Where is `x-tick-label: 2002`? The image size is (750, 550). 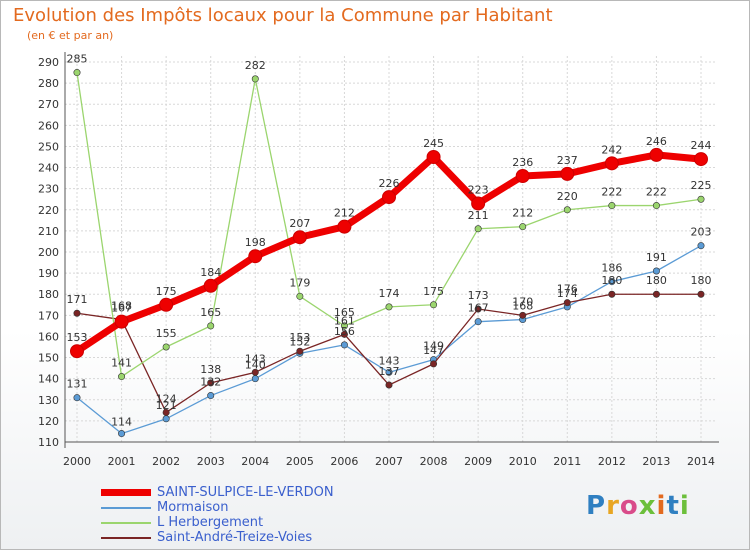 x-tick-label: 2002 is located at coordinates (166, 461).